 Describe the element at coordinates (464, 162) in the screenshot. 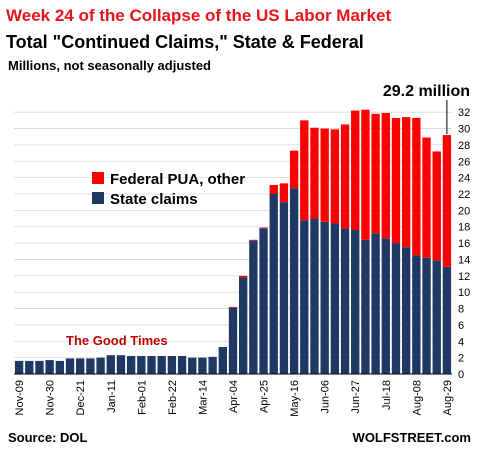

I see `y-tick-label: 26` at that location.